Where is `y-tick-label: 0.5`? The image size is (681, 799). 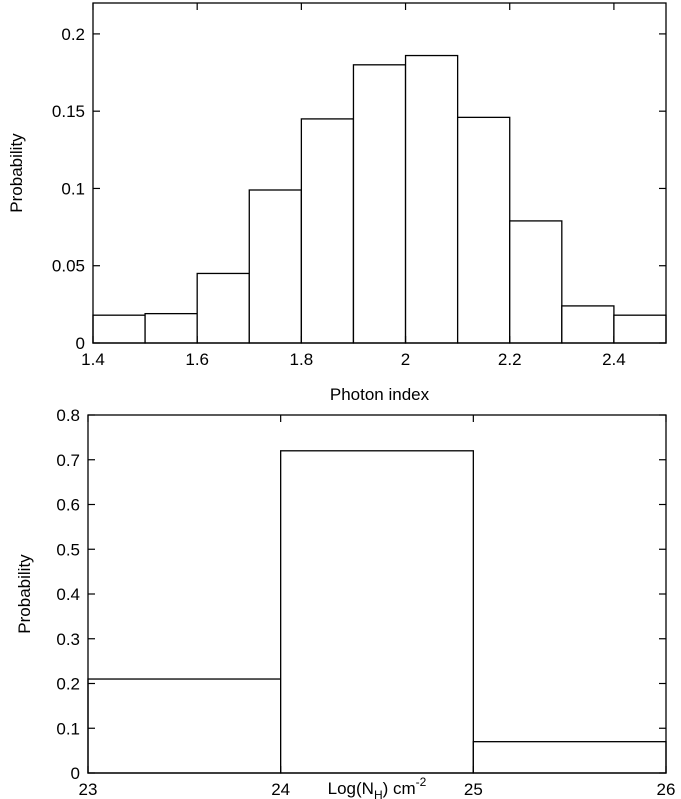 y-tick-label: 0.5 is located at coordinates (68, 549).